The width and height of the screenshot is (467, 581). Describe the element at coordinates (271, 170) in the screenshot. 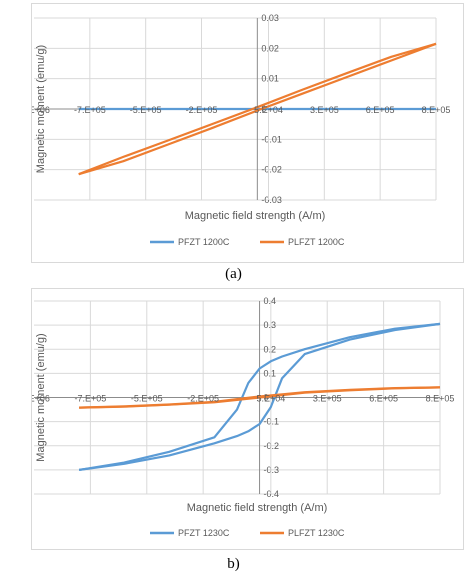

I see `y-tick-label: -0.02` at that location.